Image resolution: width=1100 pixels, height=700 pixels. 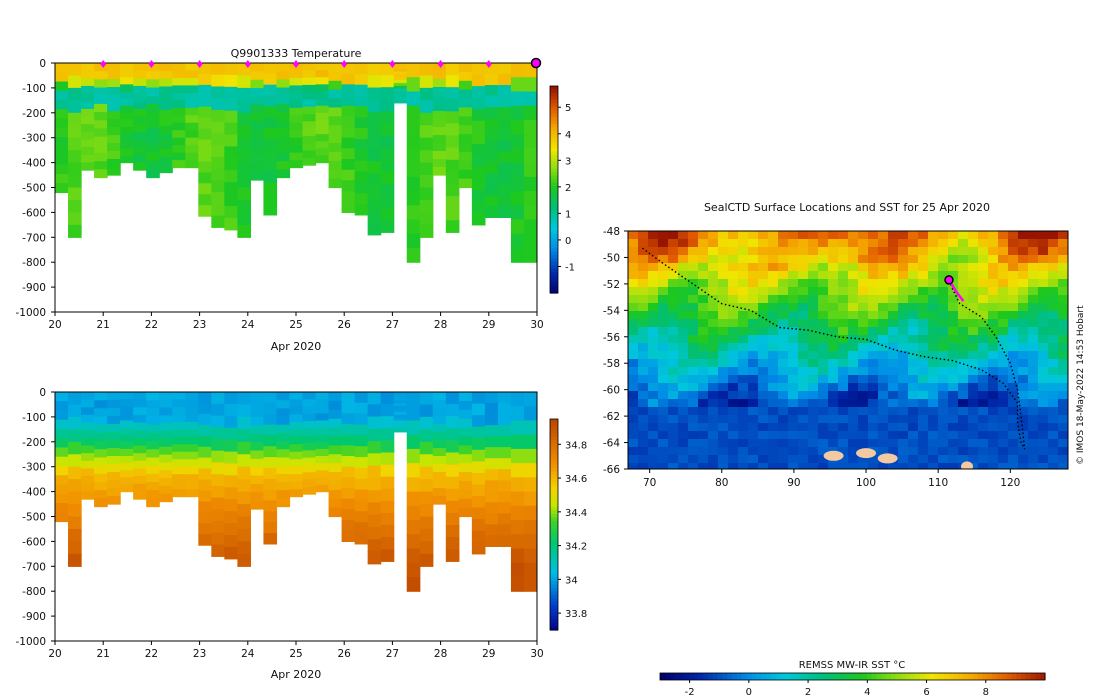 What do you see at coordinates (554, 94) in the screenshot?
I see `temperature-colorbar-cell` at bounding box center [554, 94].